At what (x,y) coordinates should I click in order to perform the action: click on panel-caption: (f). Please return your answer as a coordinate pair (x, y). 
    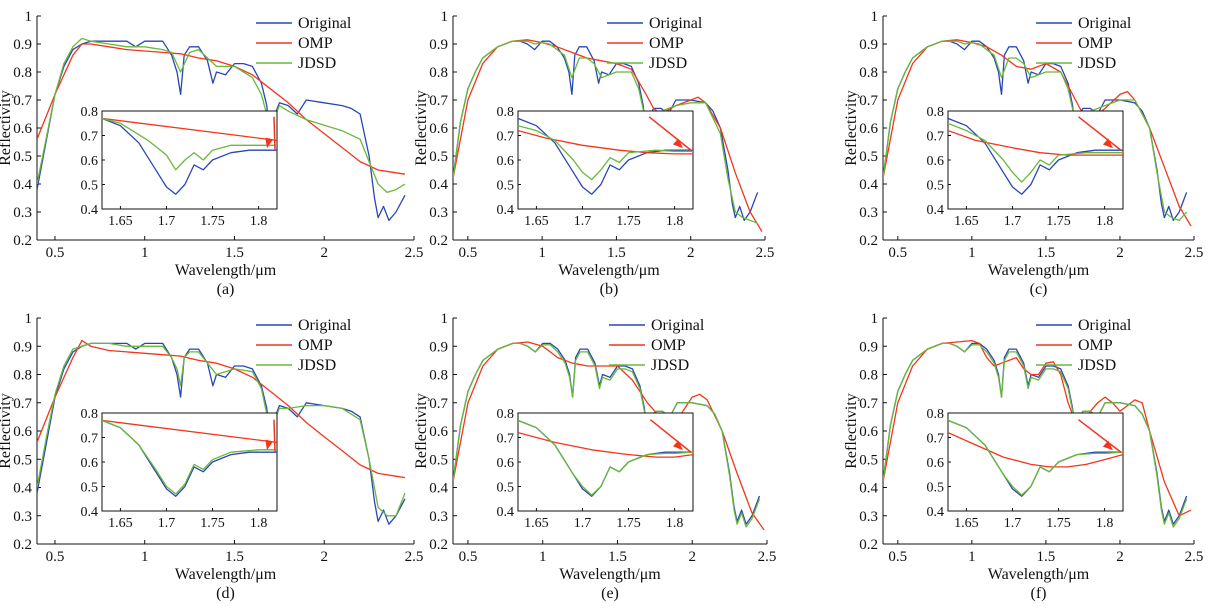
    Looking at the image, I should click on (1039, 593).